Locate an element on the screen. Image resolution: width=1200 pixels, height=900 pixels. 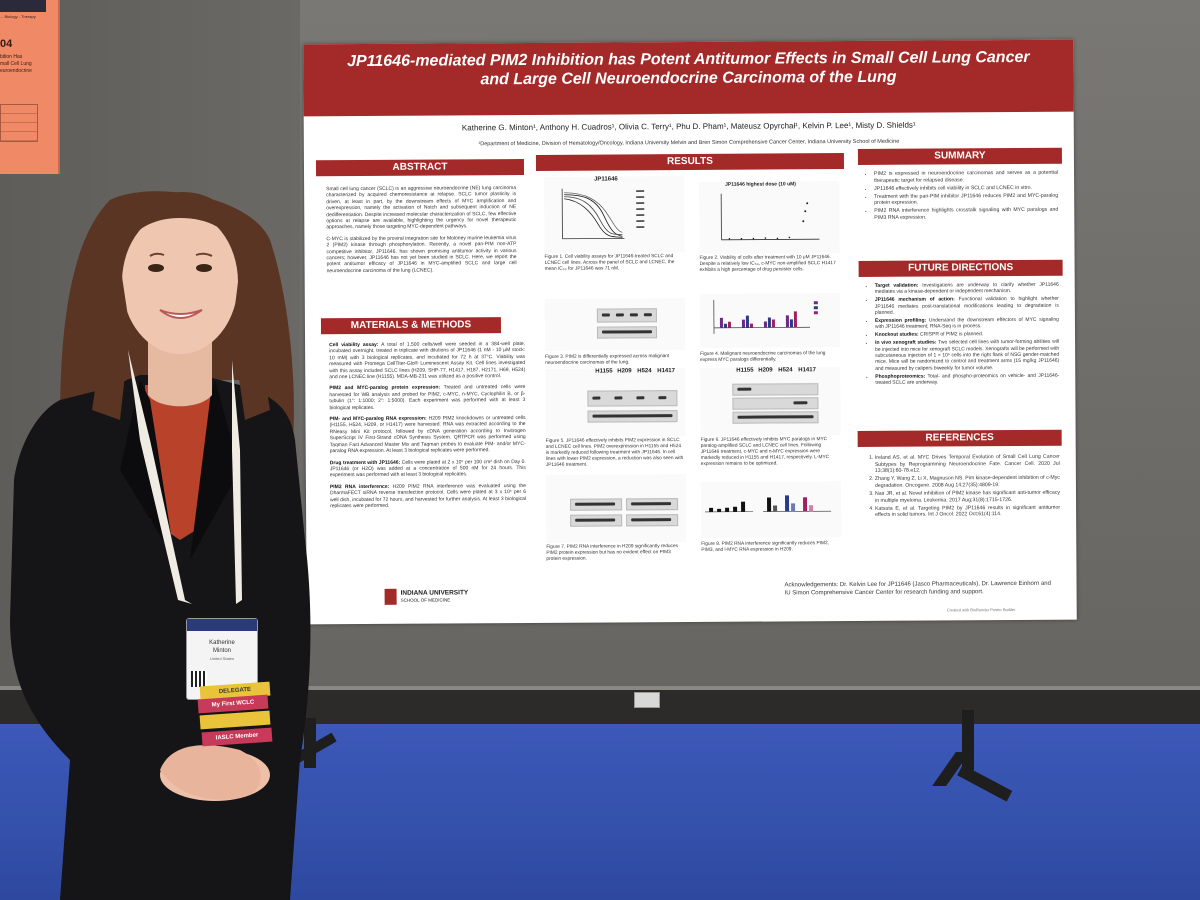
badge-header is located at coordinates (222, 625).